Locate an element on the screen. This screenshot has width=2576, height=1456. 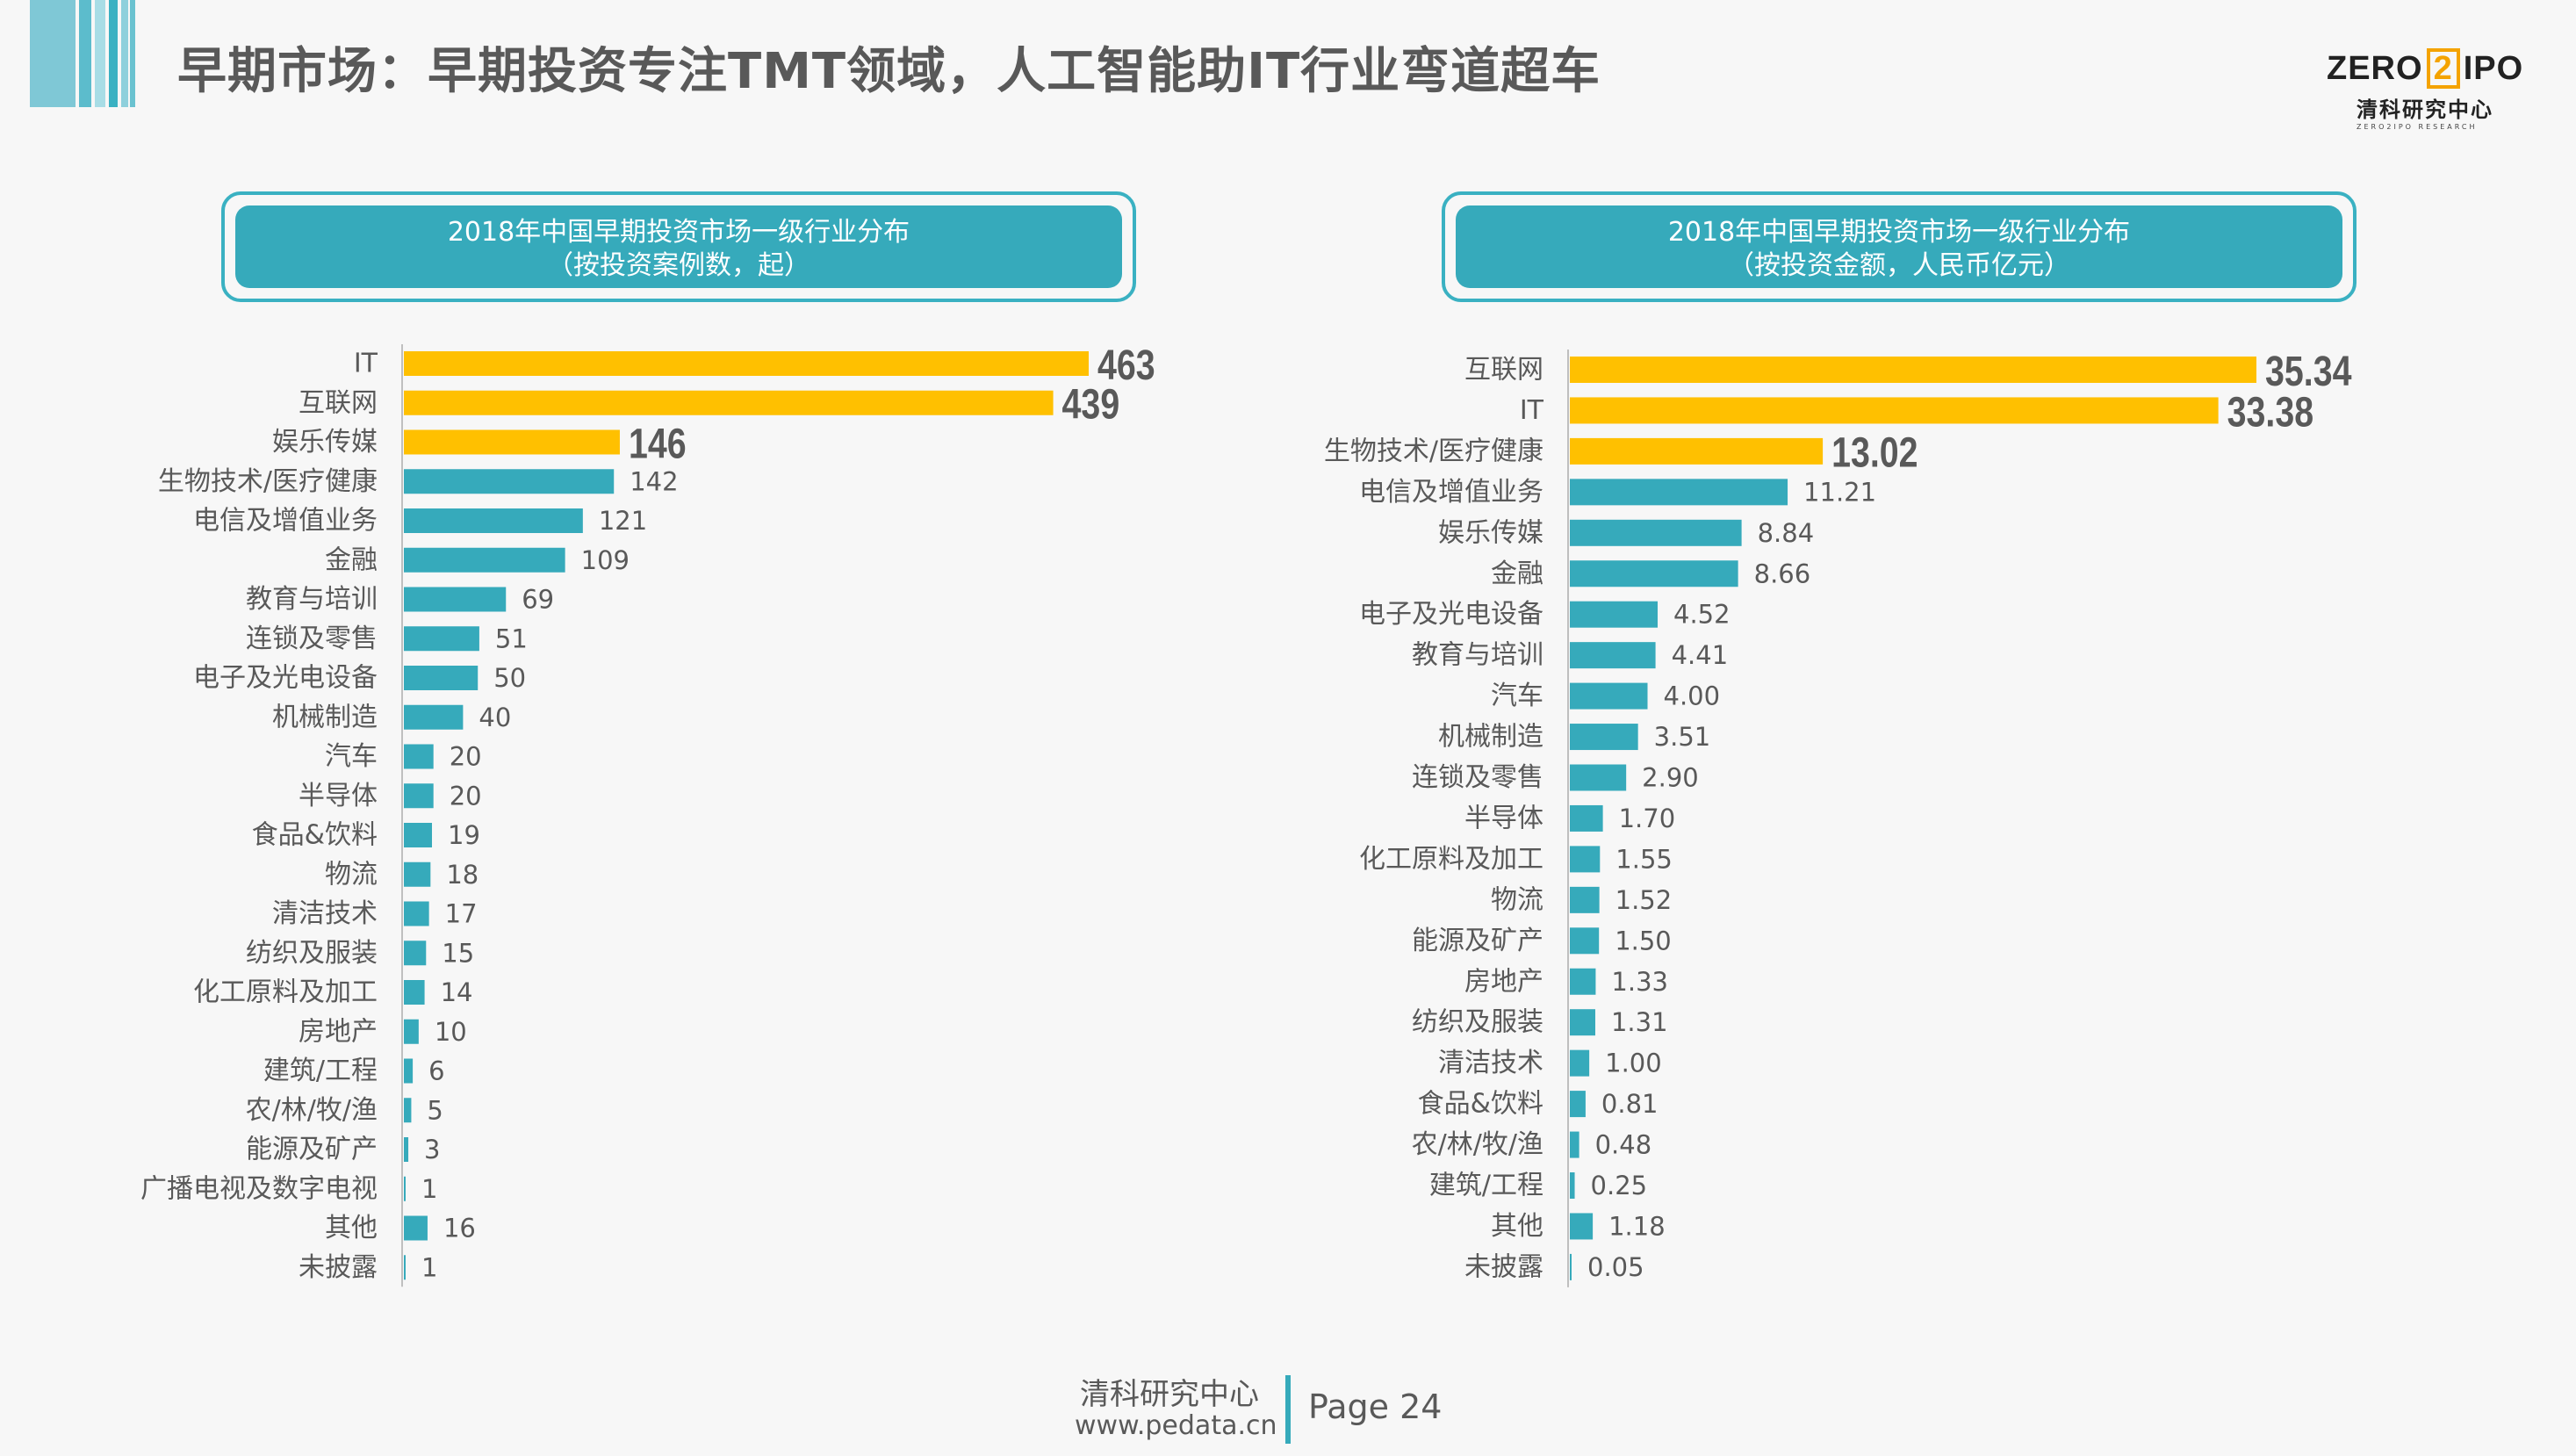
value-label: 463 is located at coordinates (1126, 365).